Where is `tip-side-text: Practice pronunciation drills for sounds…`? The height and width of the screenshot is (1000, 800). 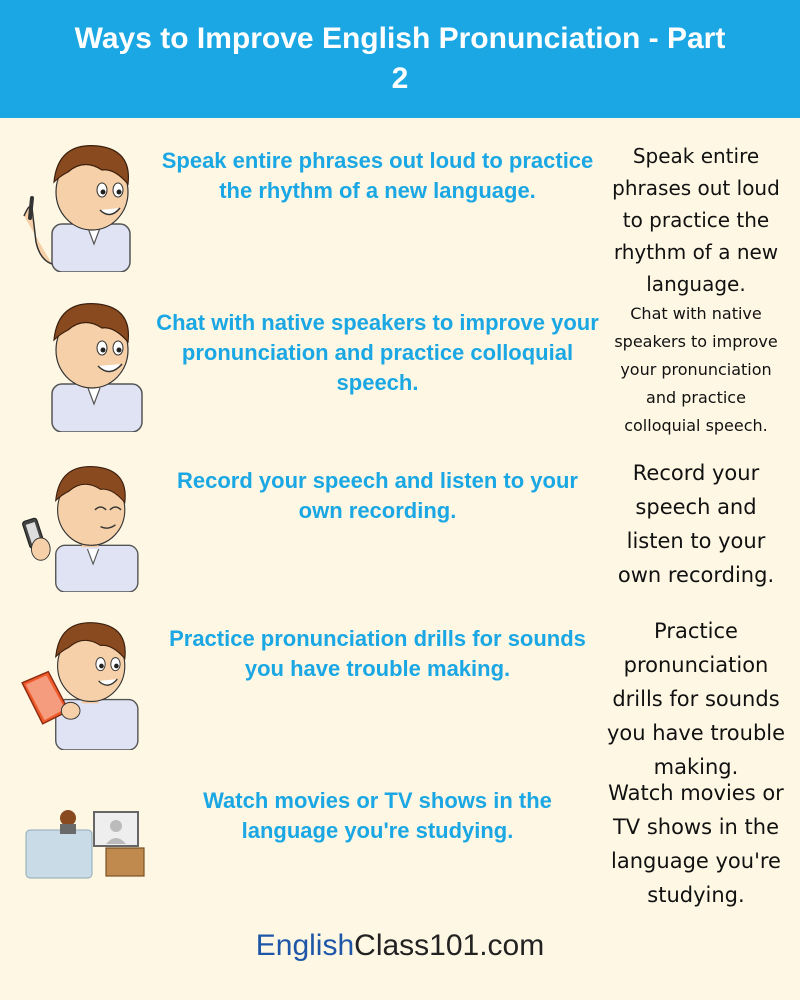 tip-side-text: Practice pronunciation drills for sounds… is located at coordinates (696, 699).